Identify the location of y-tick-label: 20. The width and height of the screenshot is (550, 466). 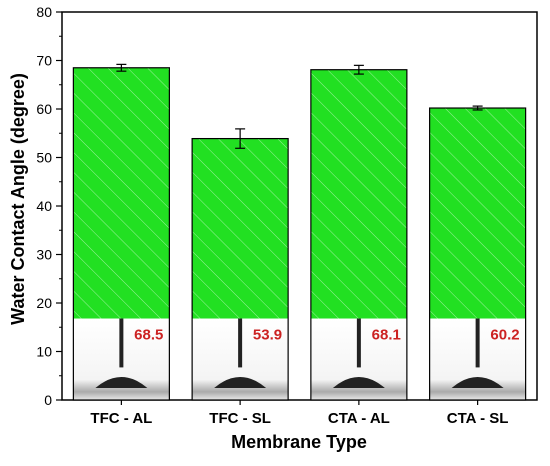
(44, 303).